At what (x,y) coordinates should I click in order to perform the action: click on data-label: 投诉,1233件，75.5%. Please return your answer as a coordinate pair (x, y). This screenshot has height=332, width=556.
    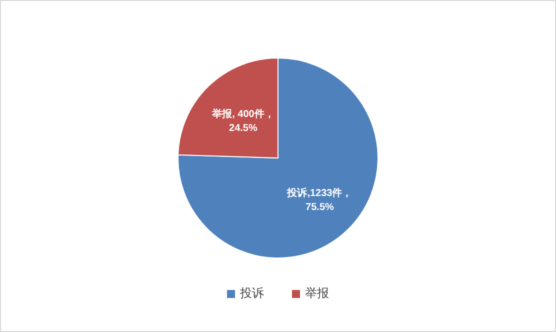
    Looking at the image, I should click on (320, 201).